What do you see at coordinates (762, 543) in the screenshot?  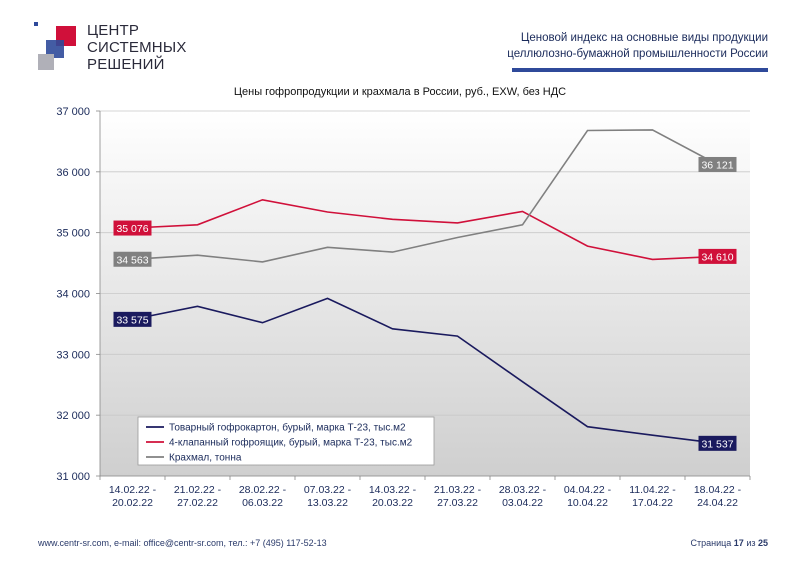 I see `page-total: 25` at bounding box center [762, 543].